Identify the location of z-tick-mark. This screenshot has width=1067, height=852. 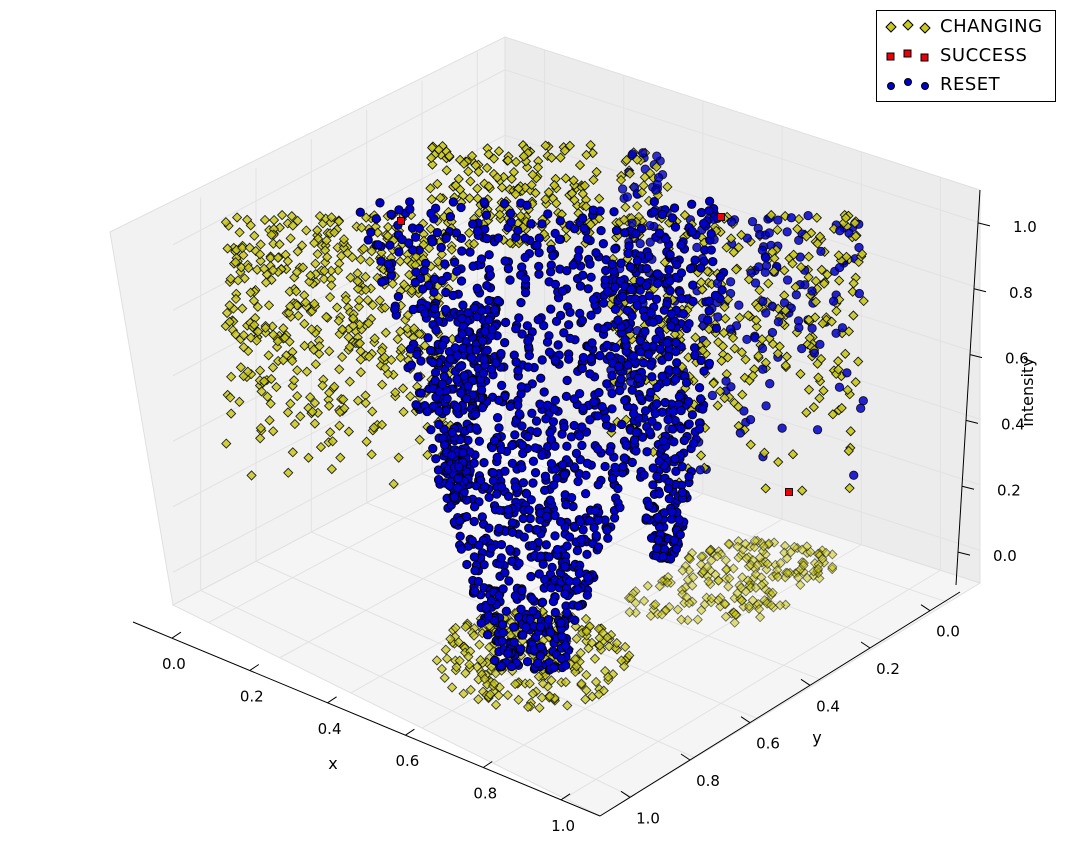
(972, 421).